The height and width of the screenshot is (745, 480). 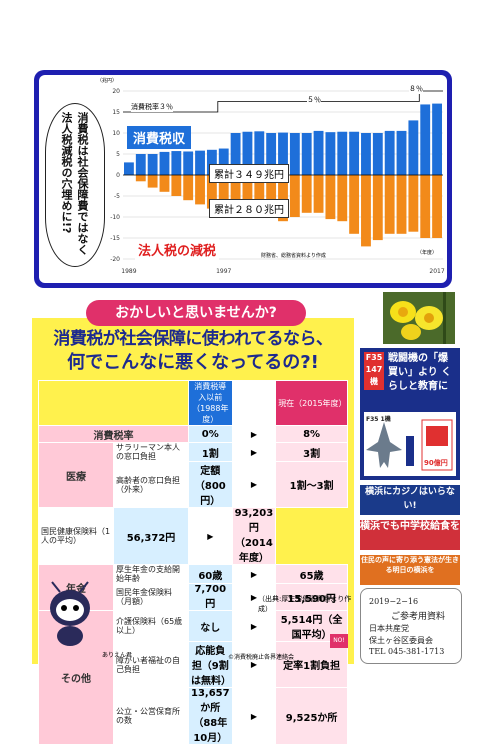 I want to click on table-row: 高齢者の窓口負担（外来） 定額（800円） ▶ 1割〜3割, so click(x=193, y=484).